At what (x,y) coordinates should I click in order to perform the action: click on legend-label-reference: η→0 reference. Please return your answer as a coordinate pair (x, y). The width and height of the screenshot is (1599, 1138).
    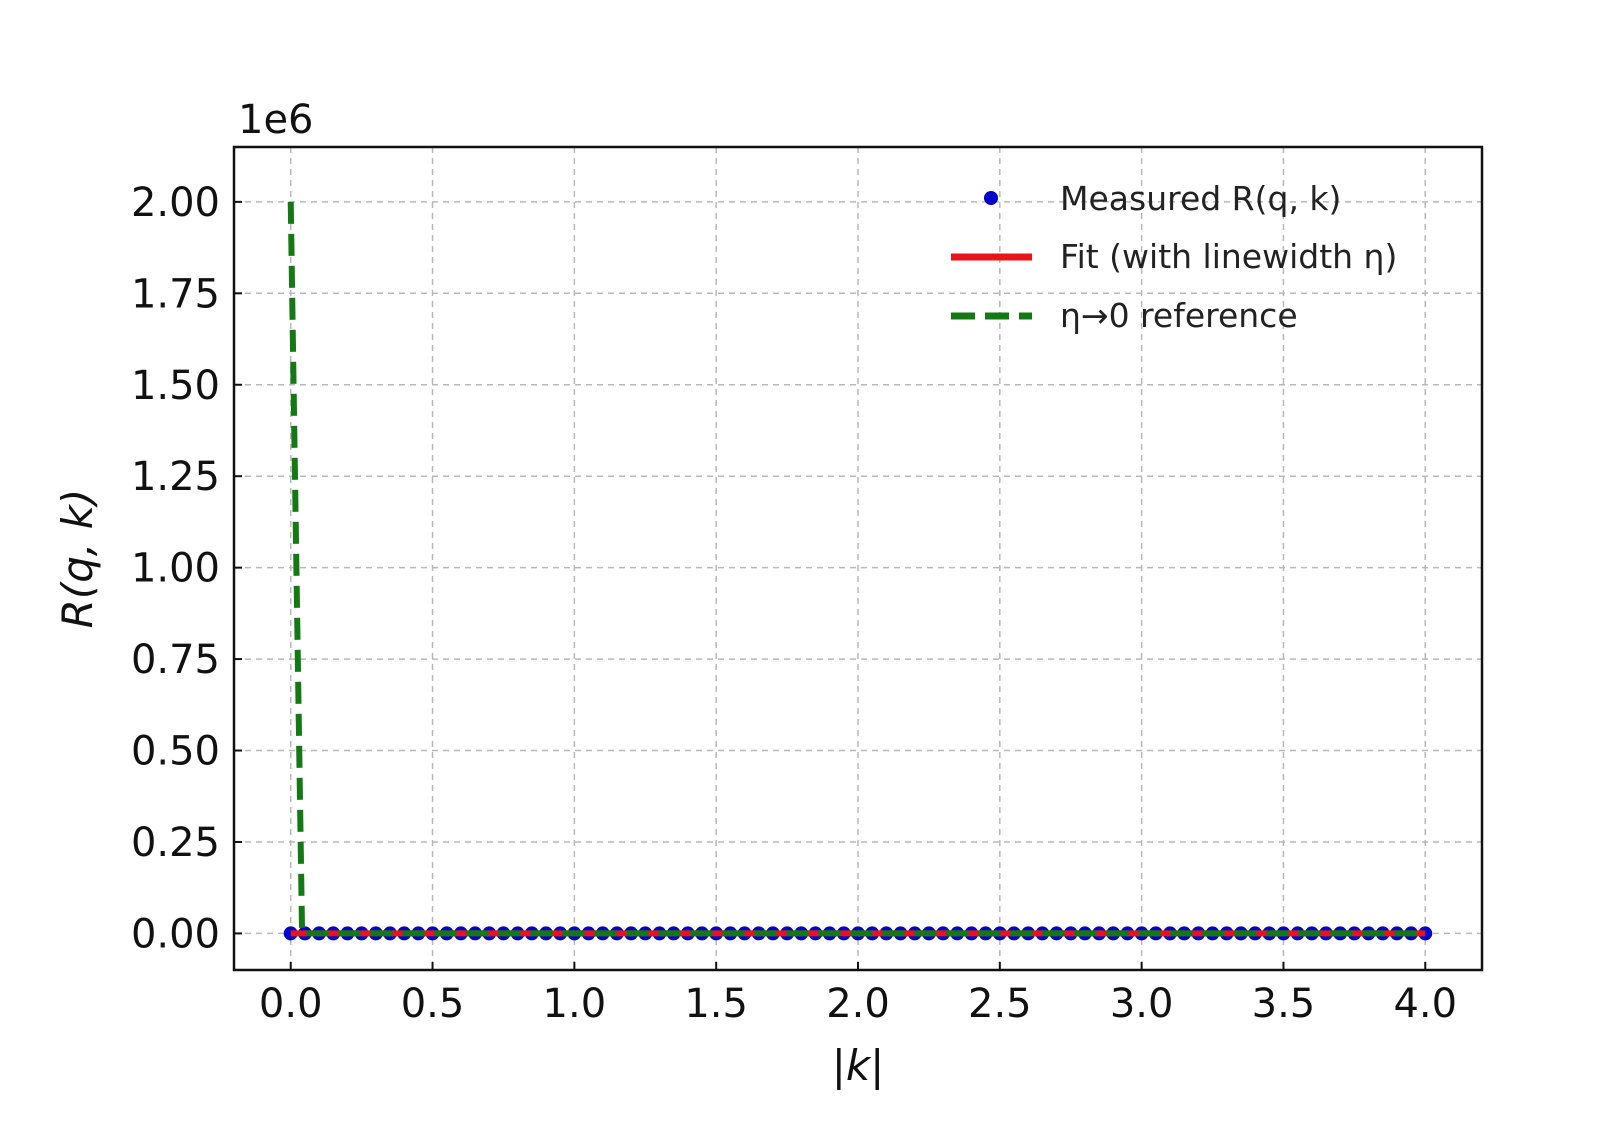
    Looking at the image, I should click on (1179, 315).